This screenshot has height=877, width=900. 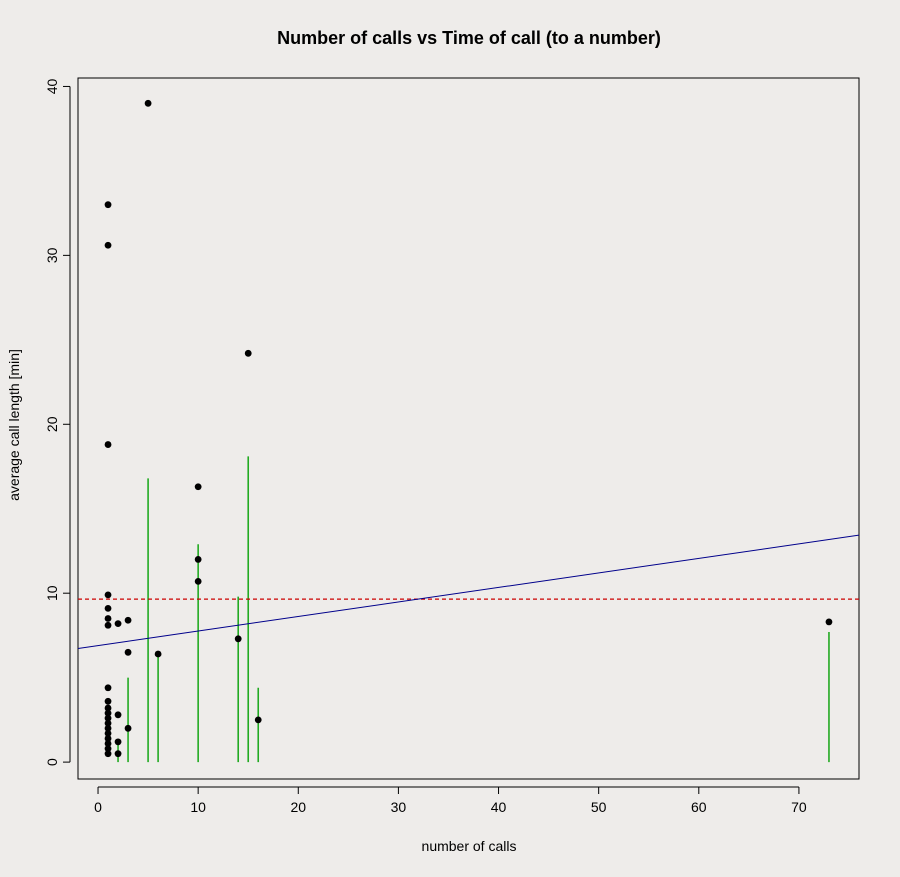 I want to click on x-tick-label: 0, so click(x=98, y=807).